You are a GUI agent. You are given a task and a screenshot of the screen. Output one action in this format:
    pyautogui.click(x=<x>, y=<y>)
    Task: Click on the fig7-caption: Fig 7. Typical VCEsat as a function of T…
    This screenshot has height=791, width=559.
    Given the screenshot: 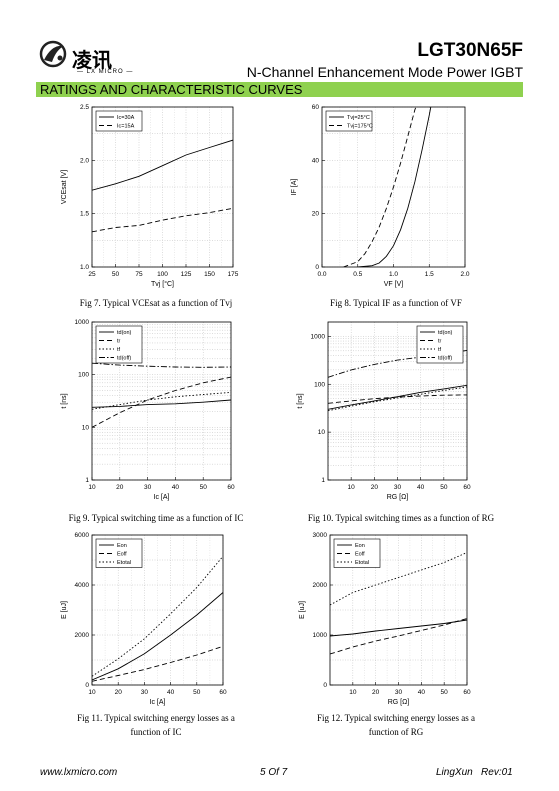 What is the action you would take?
    pyautogui.click(x=156, y=303)
    